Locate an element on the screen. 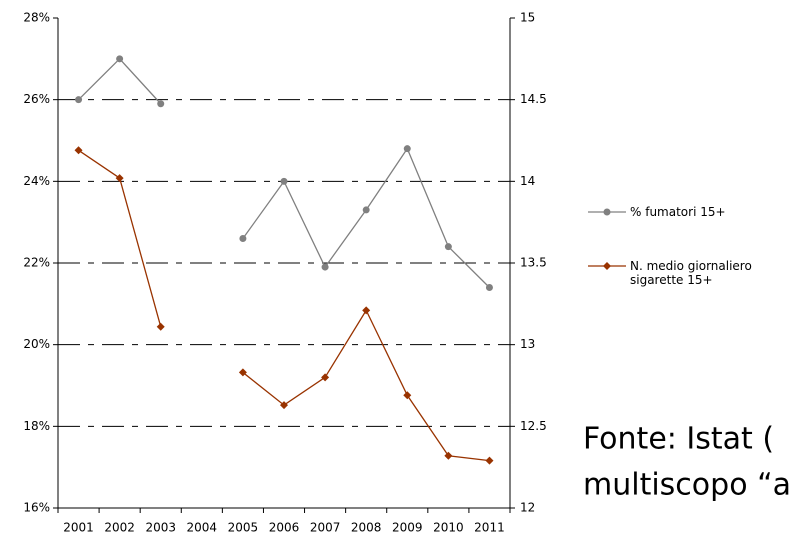  y-tick-label: 16% is located at coordinates (36, 508).